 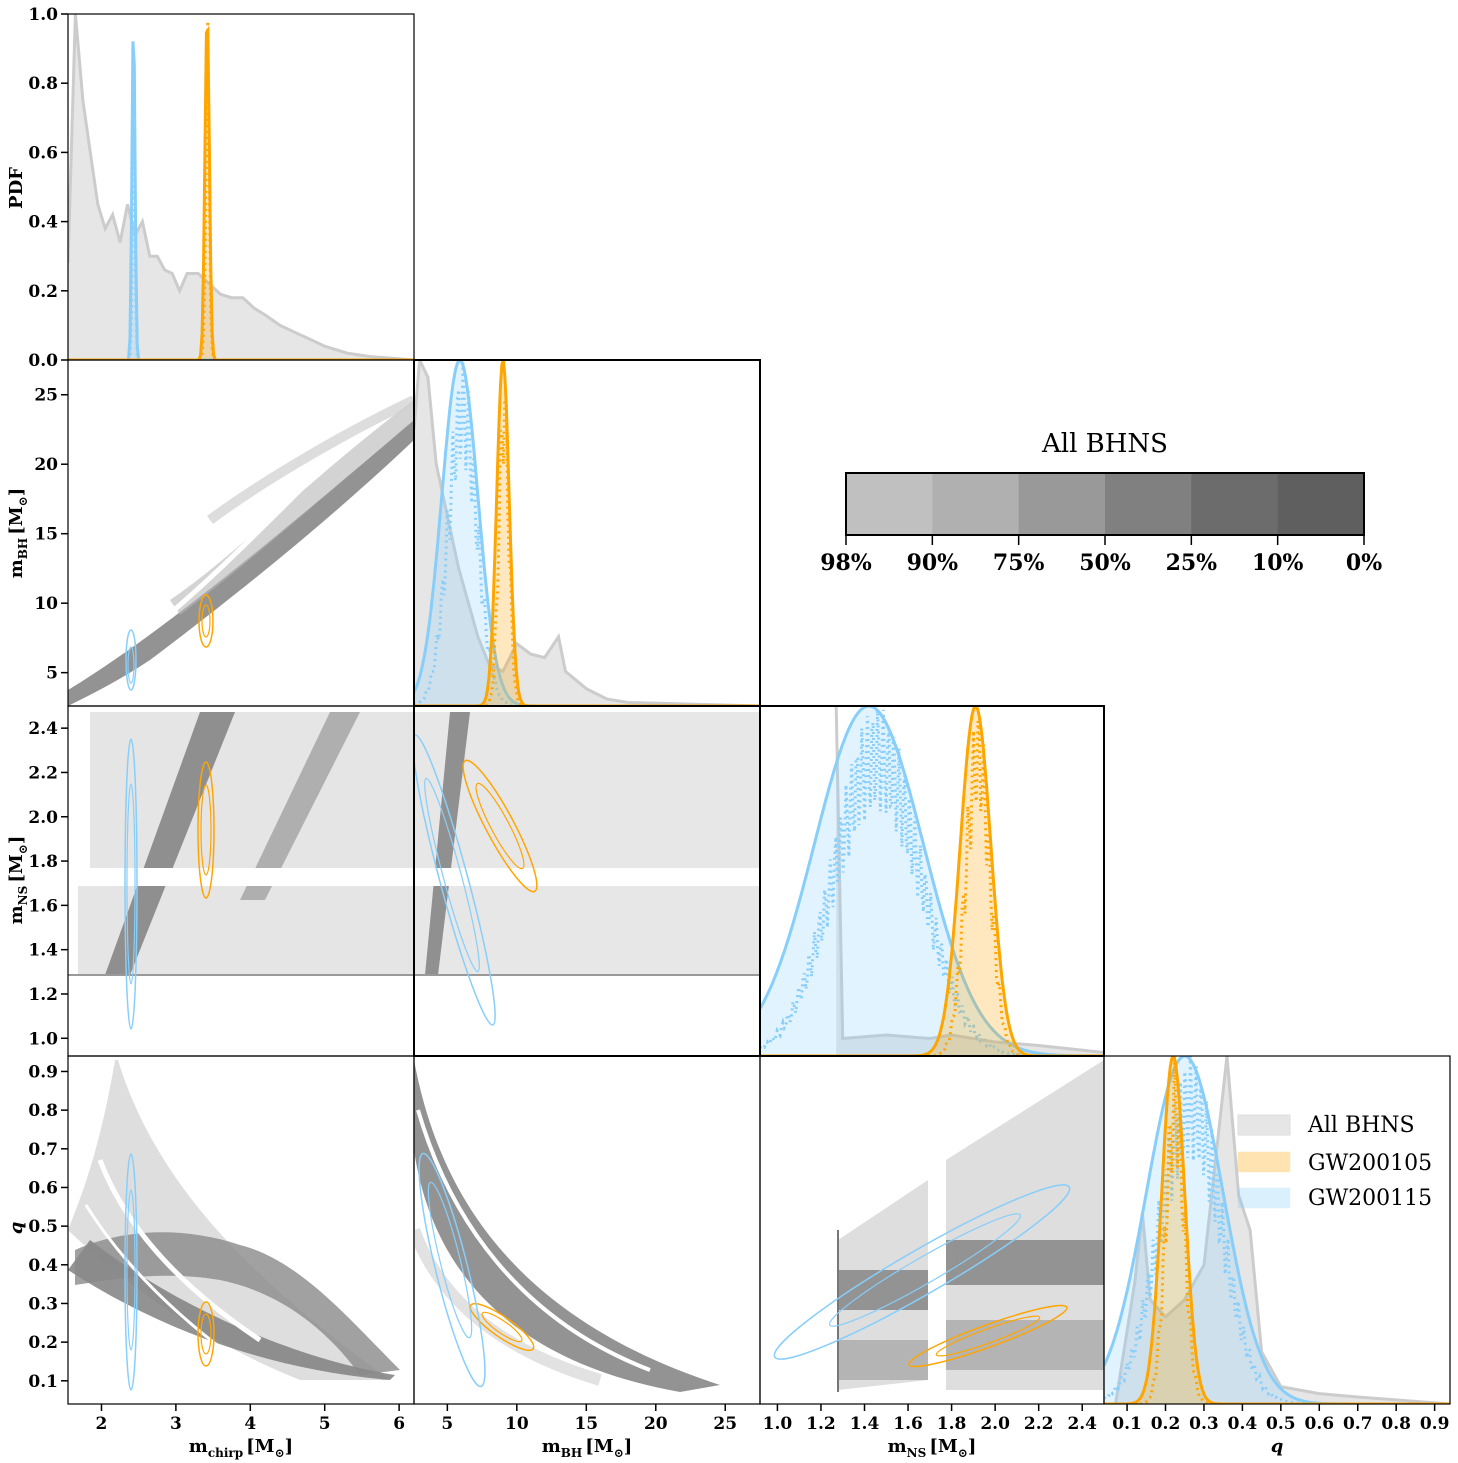 What do you see at coordinates (821, 1424) in the screenshot?
I see `x-tick-label: 1.2` at bounding box center [821, 1424].